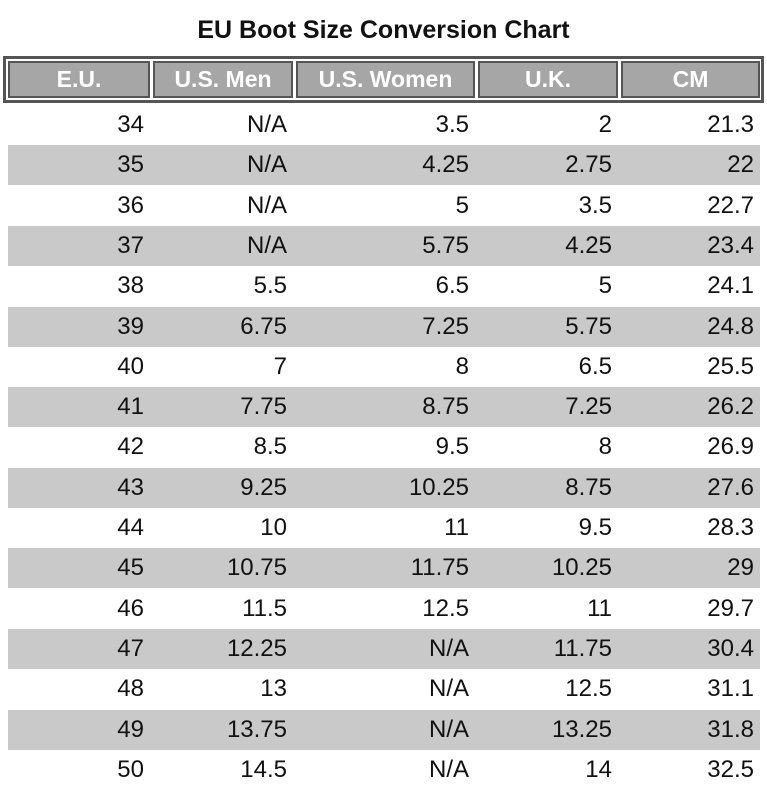 Image resolution: width=767 pixels, height=793 pixels. I want to click on table-cell: 26.2, so click(730, 407).